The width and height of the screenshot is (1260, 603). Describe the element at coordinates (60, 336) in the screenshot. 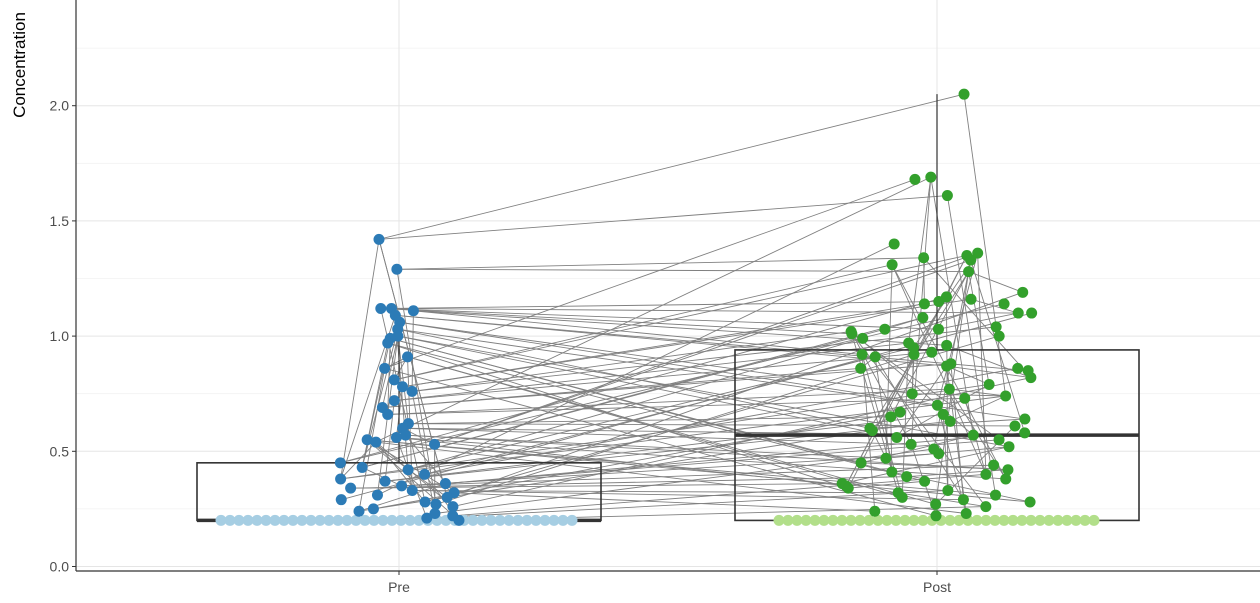

I see `y-tick-label: 1.0` at that location.